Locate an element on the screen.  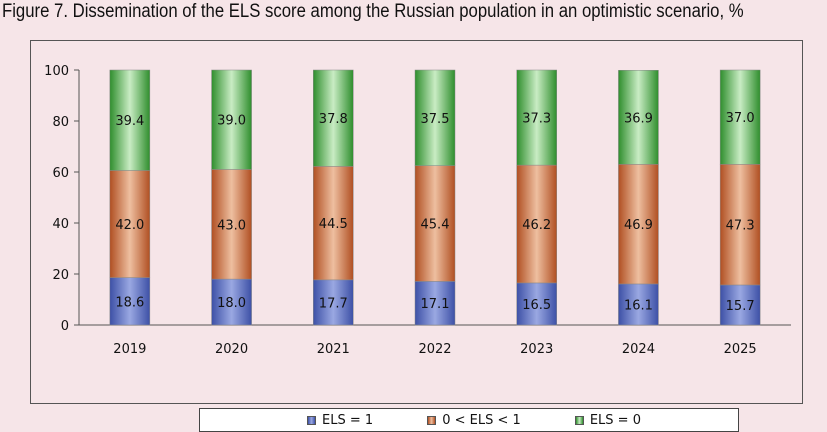
x-tick-label: 2024 is located at coordinates (638, 349).